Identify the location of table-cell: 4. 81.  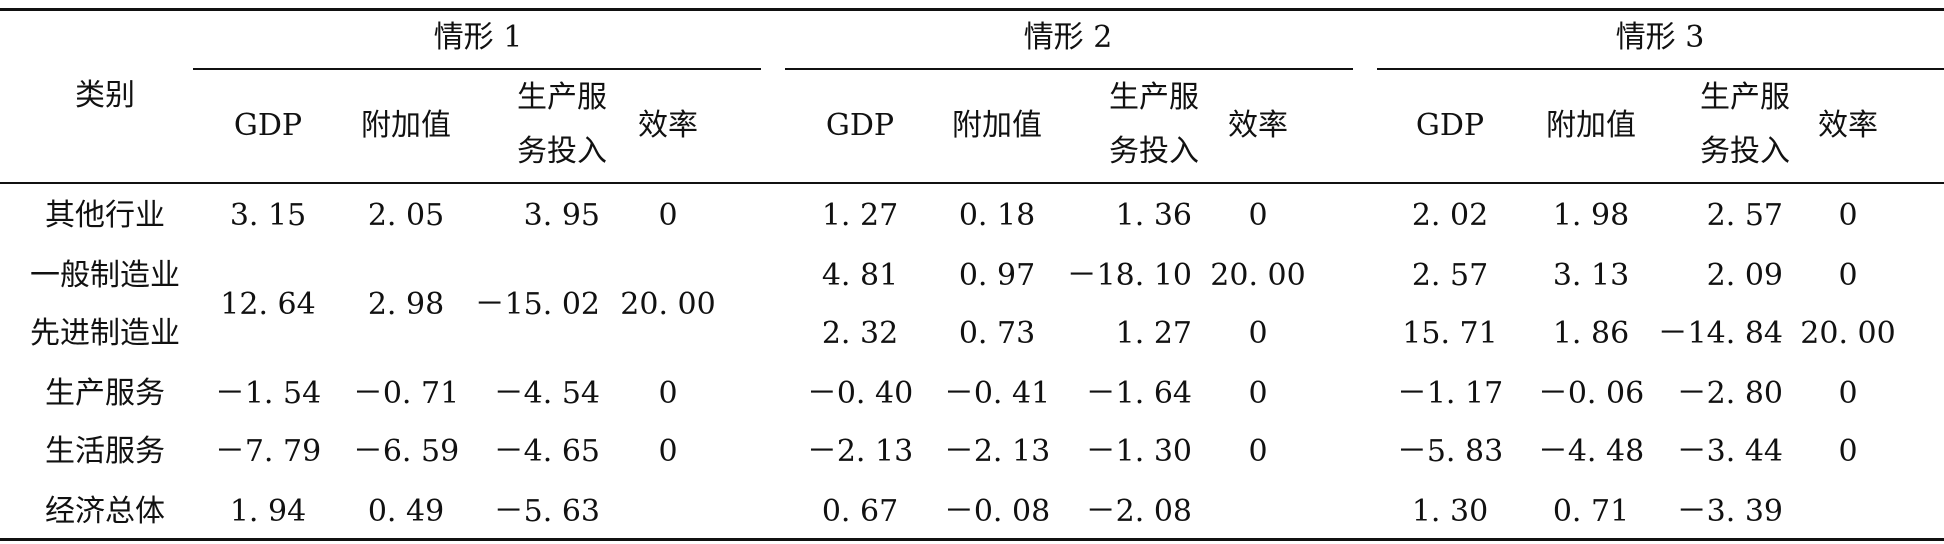
(860, 275).